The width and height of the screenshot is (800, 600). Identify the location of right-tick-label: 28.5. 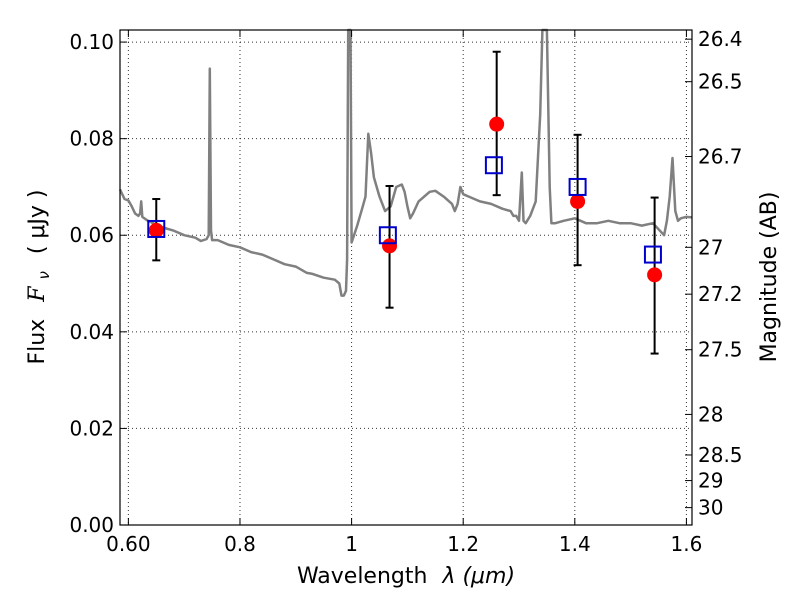
(720, 455).